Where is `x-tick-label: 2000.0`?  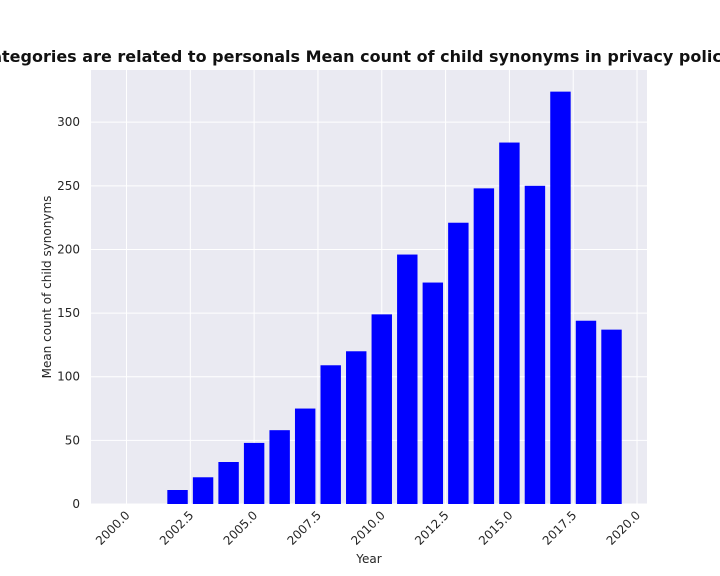 x-tick-label: 2000.0 is located at coordinates (113, 528).